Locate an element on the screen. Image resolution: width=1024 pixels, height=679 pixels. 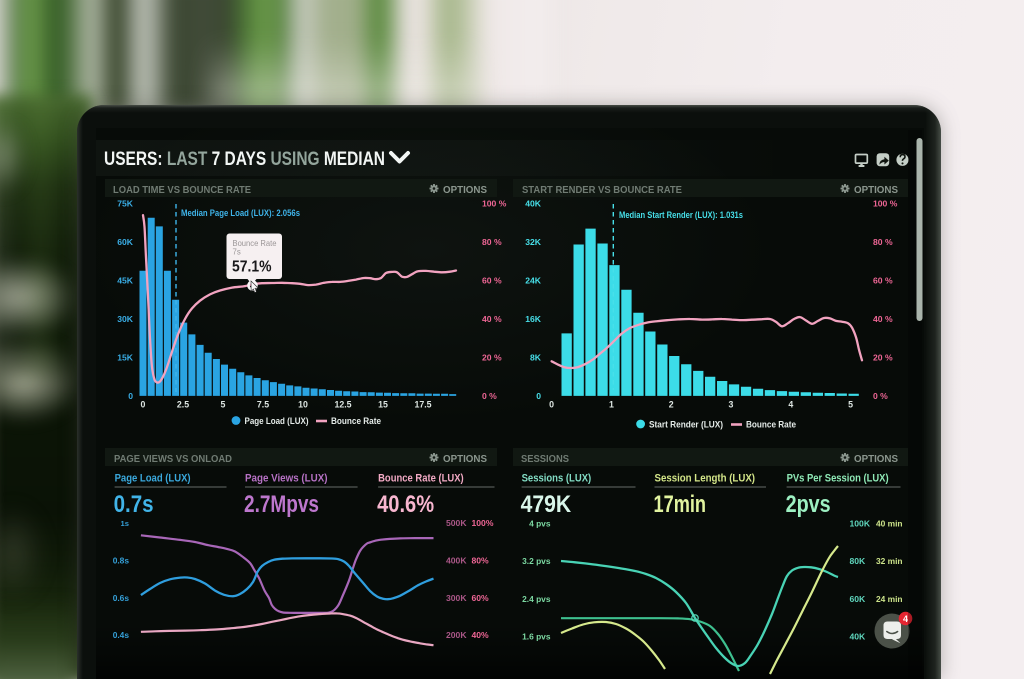
svg-text: 7s is located at coordinates (237, 252).